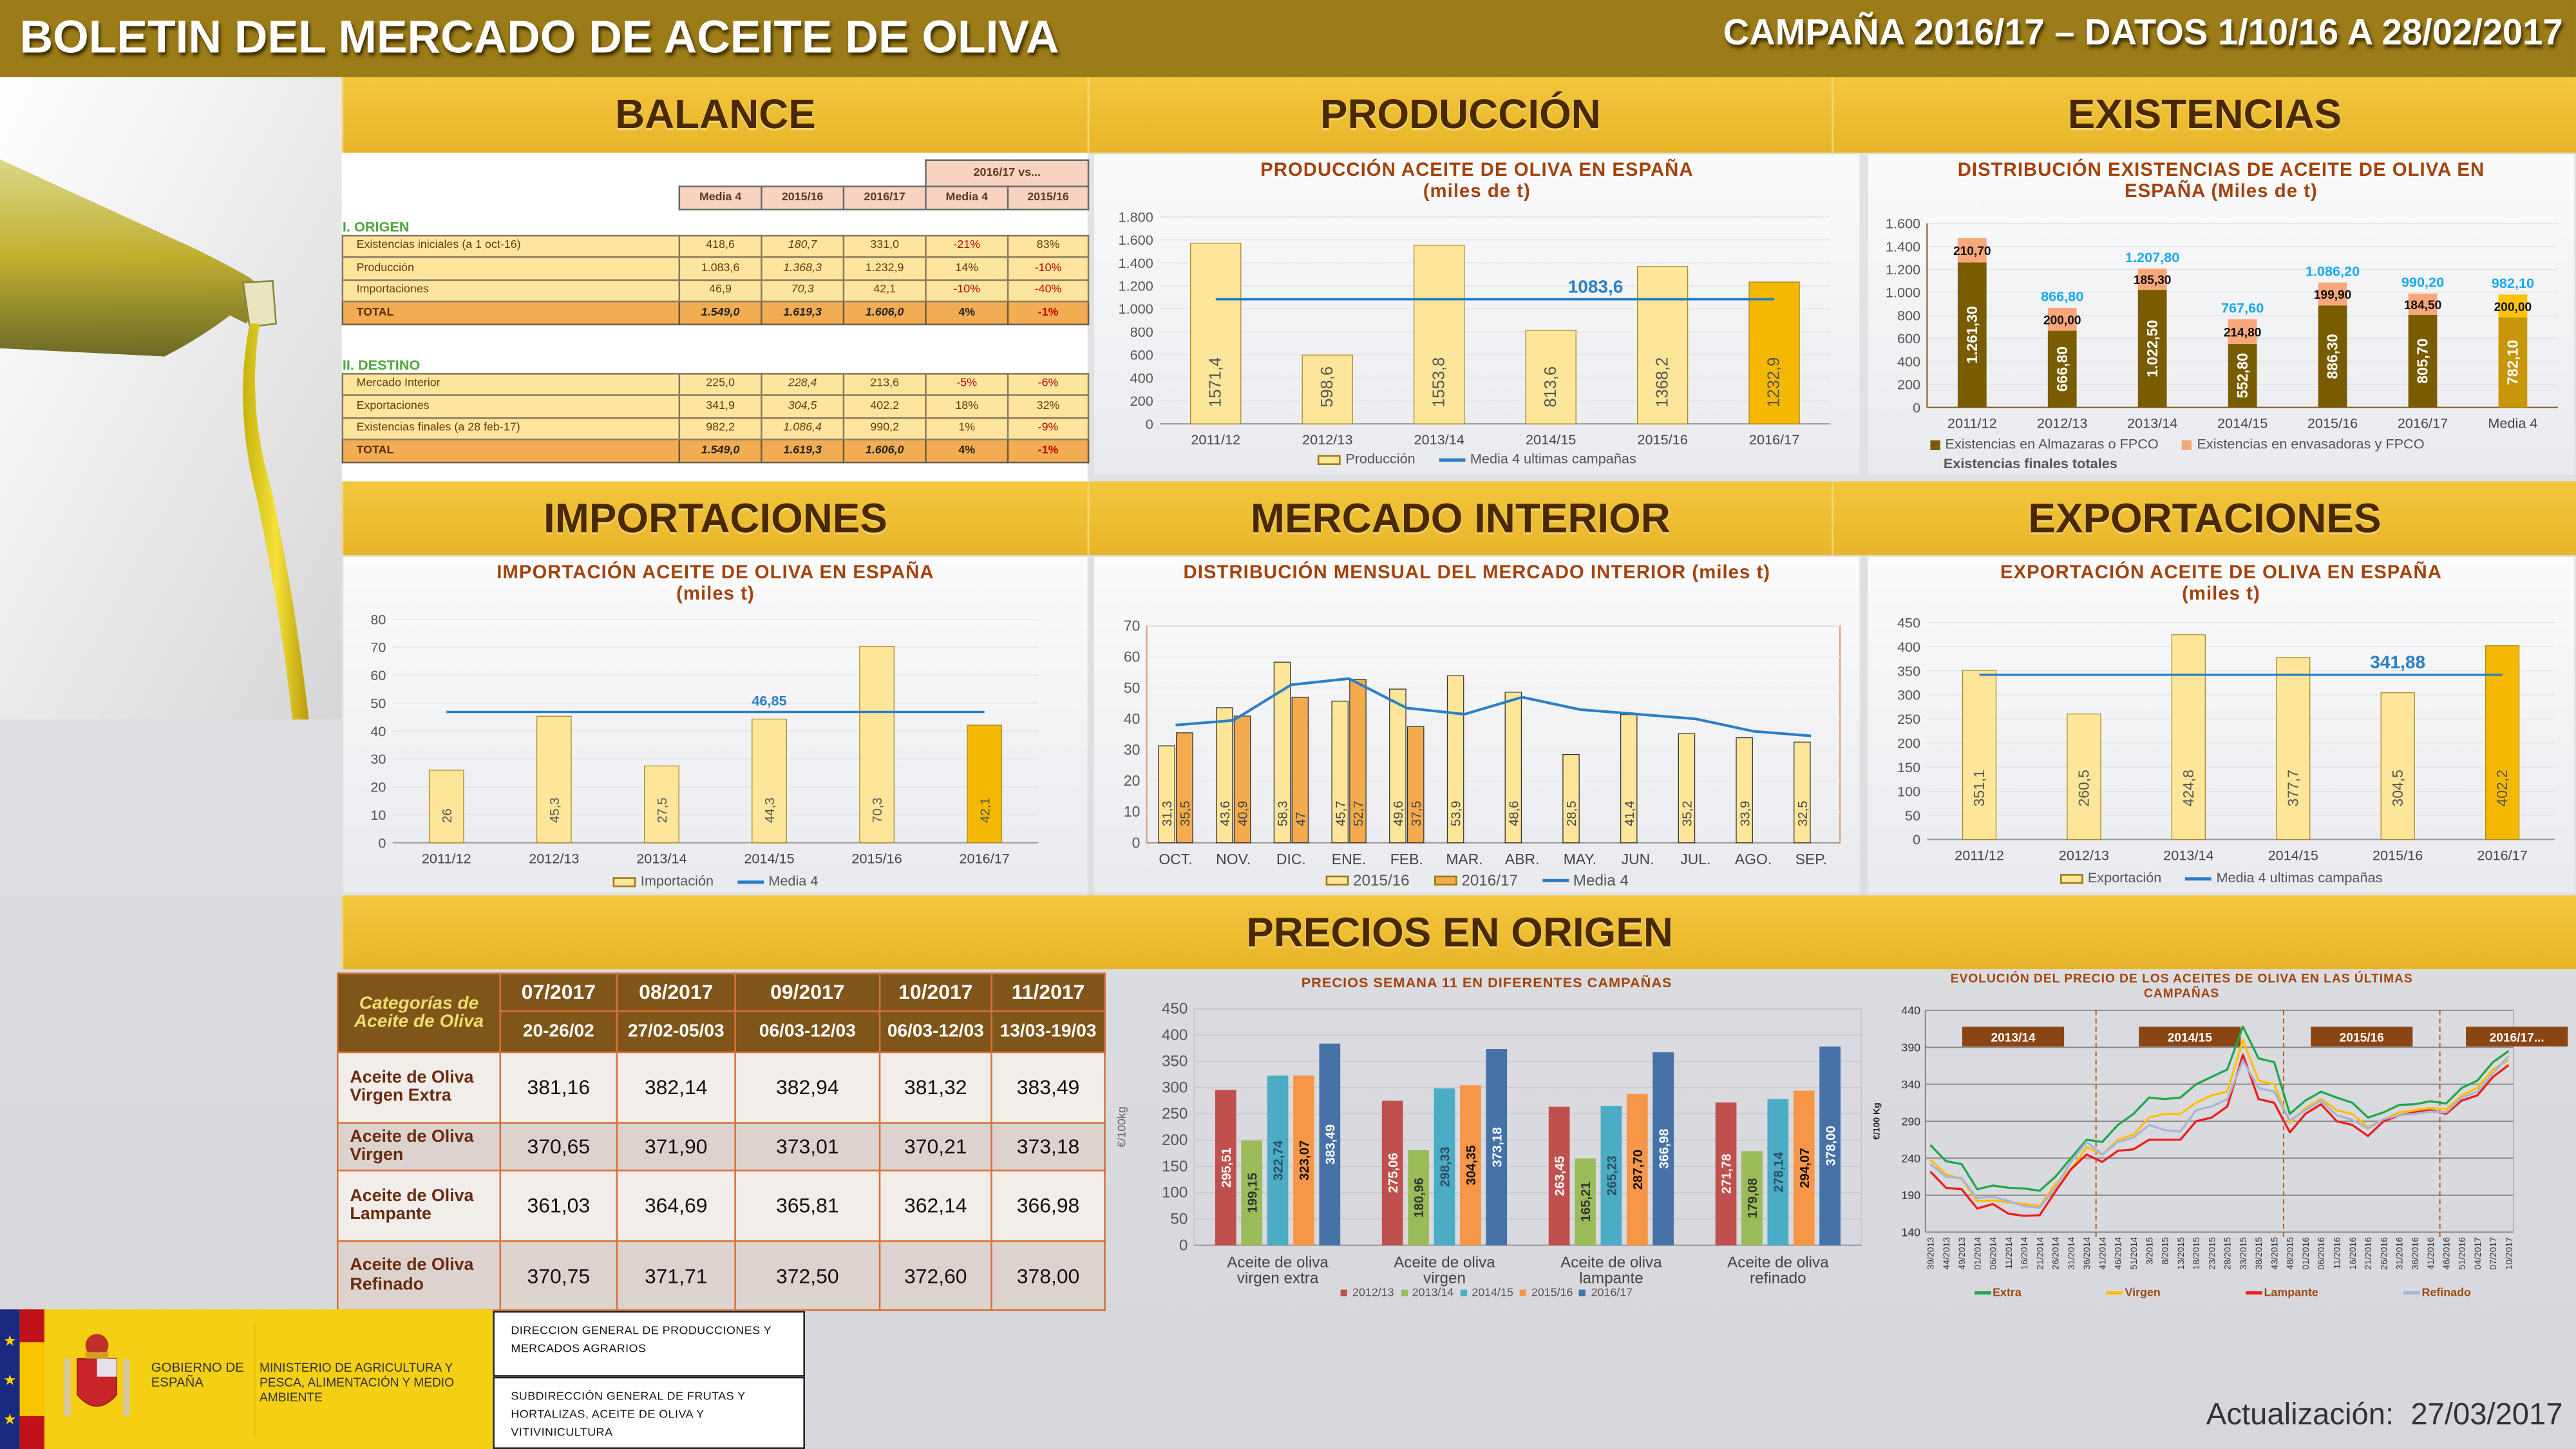  What do you see at coordinates (1464, 859) in the screenshot?
I see `x-tick-line: MAR.` at bounding box center [1464, 859].